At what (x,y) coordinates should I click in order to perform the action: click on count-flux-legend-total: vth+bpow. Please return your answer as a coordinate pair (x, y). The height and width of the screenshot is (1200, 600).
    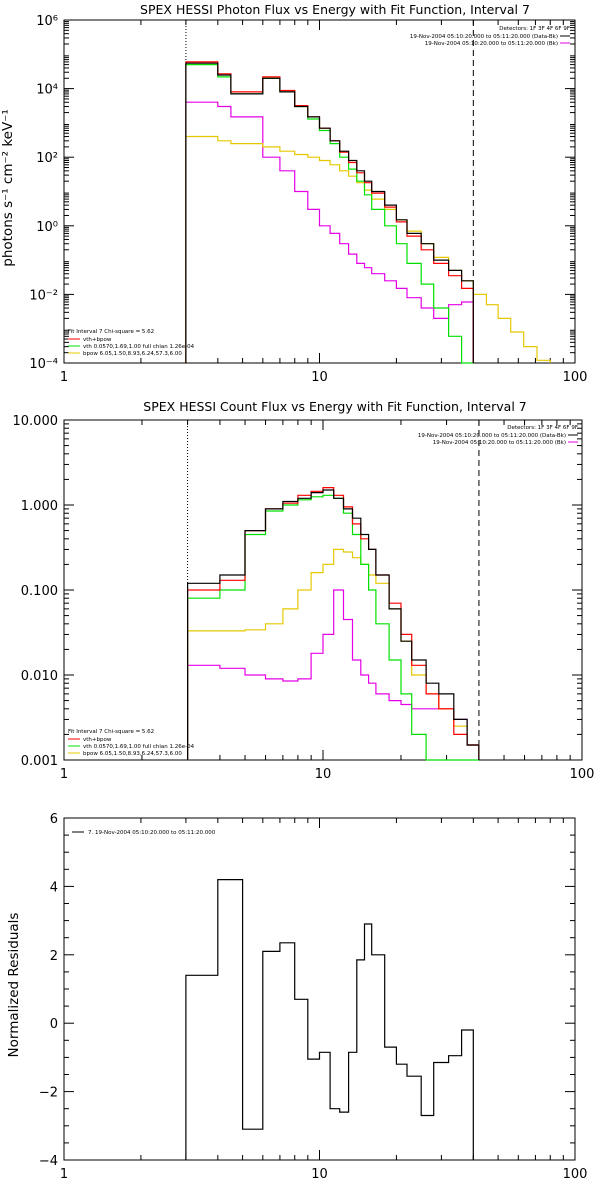
    Looking at the image, I should click on (97, 740).